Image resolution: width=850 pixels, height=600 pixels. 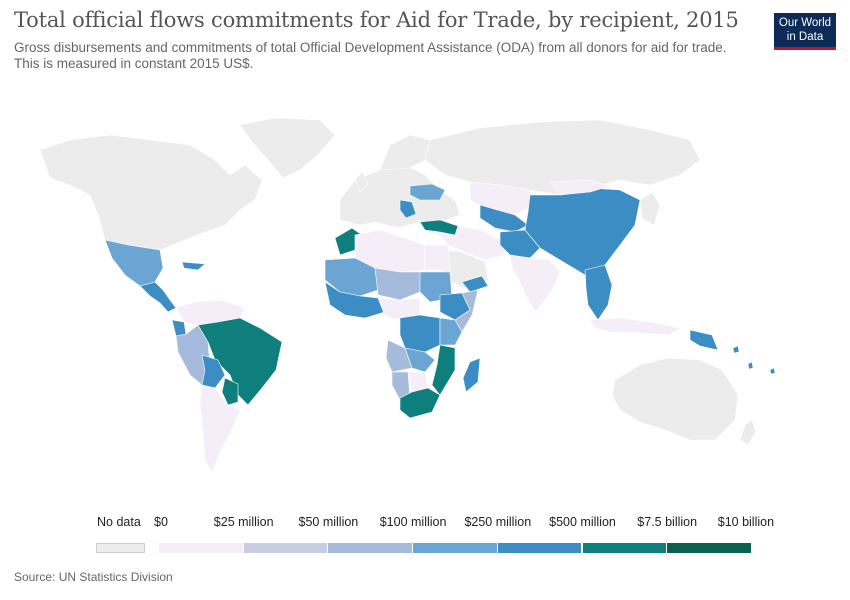 What do you see at coordinates (748, 432) in the screenshot?
I see `region-new-zealand` at bounding box center [748, 432].